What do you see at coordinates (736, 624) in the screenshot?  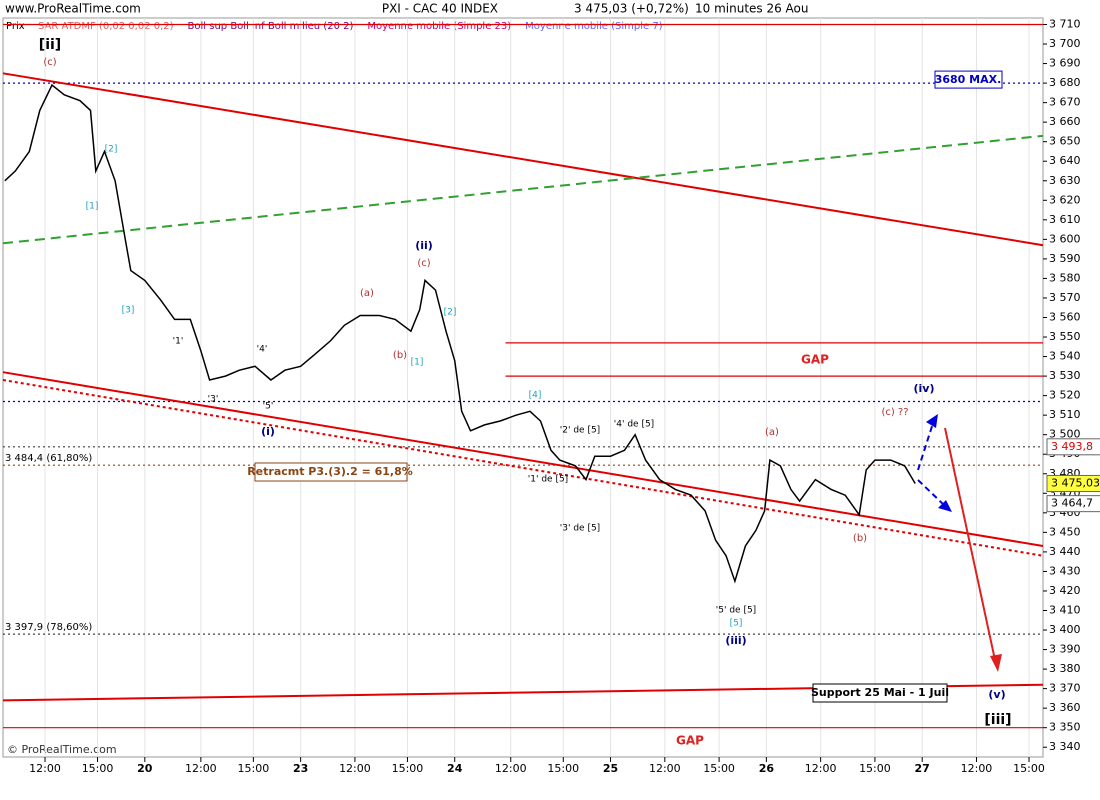 I see `annotation: [5]` at bounding box center [736, 624].